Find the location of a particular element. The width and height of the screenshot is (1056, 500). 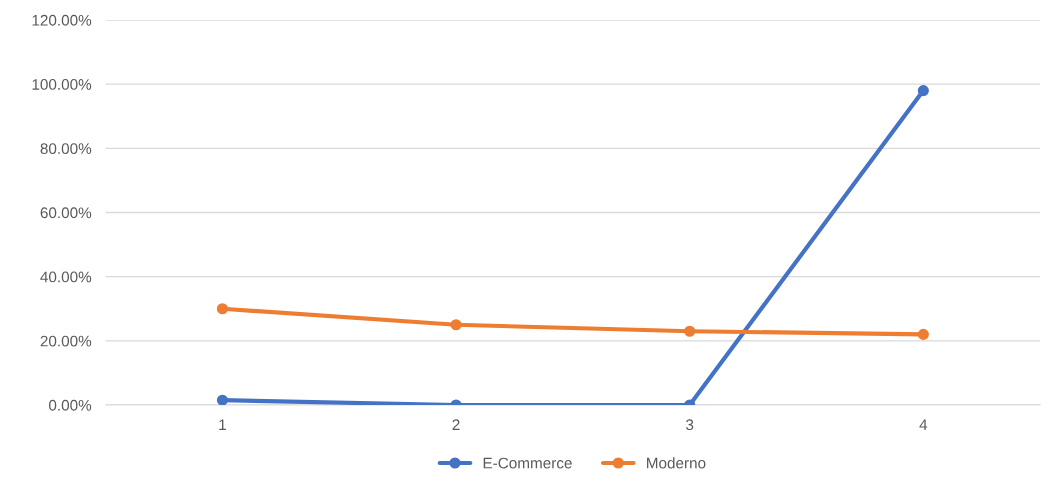

x-tick-label: 1 is located at coordinates (222, 424).